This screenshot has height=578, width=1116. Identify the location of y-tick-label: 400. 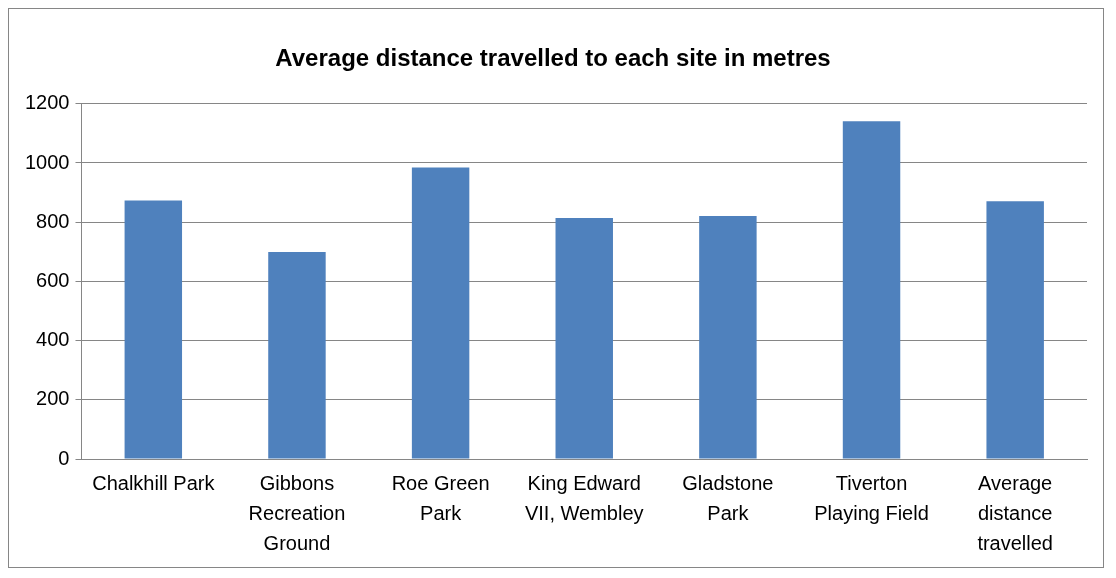
(53, 339).